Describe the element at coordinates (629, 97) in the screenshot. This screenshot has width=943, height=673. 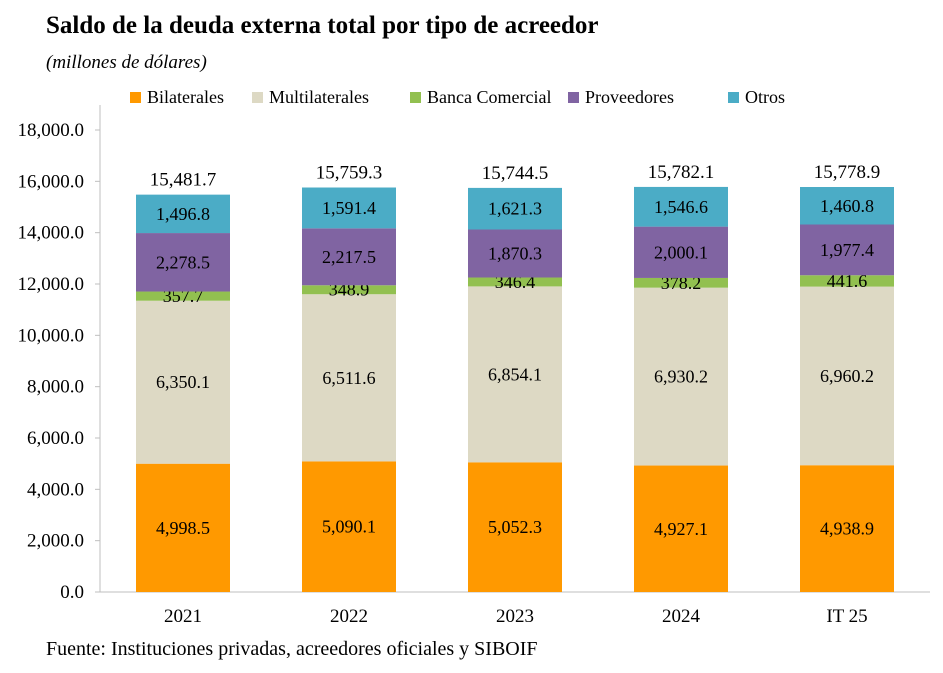
I see `legend-label: Proveedores` at that location.